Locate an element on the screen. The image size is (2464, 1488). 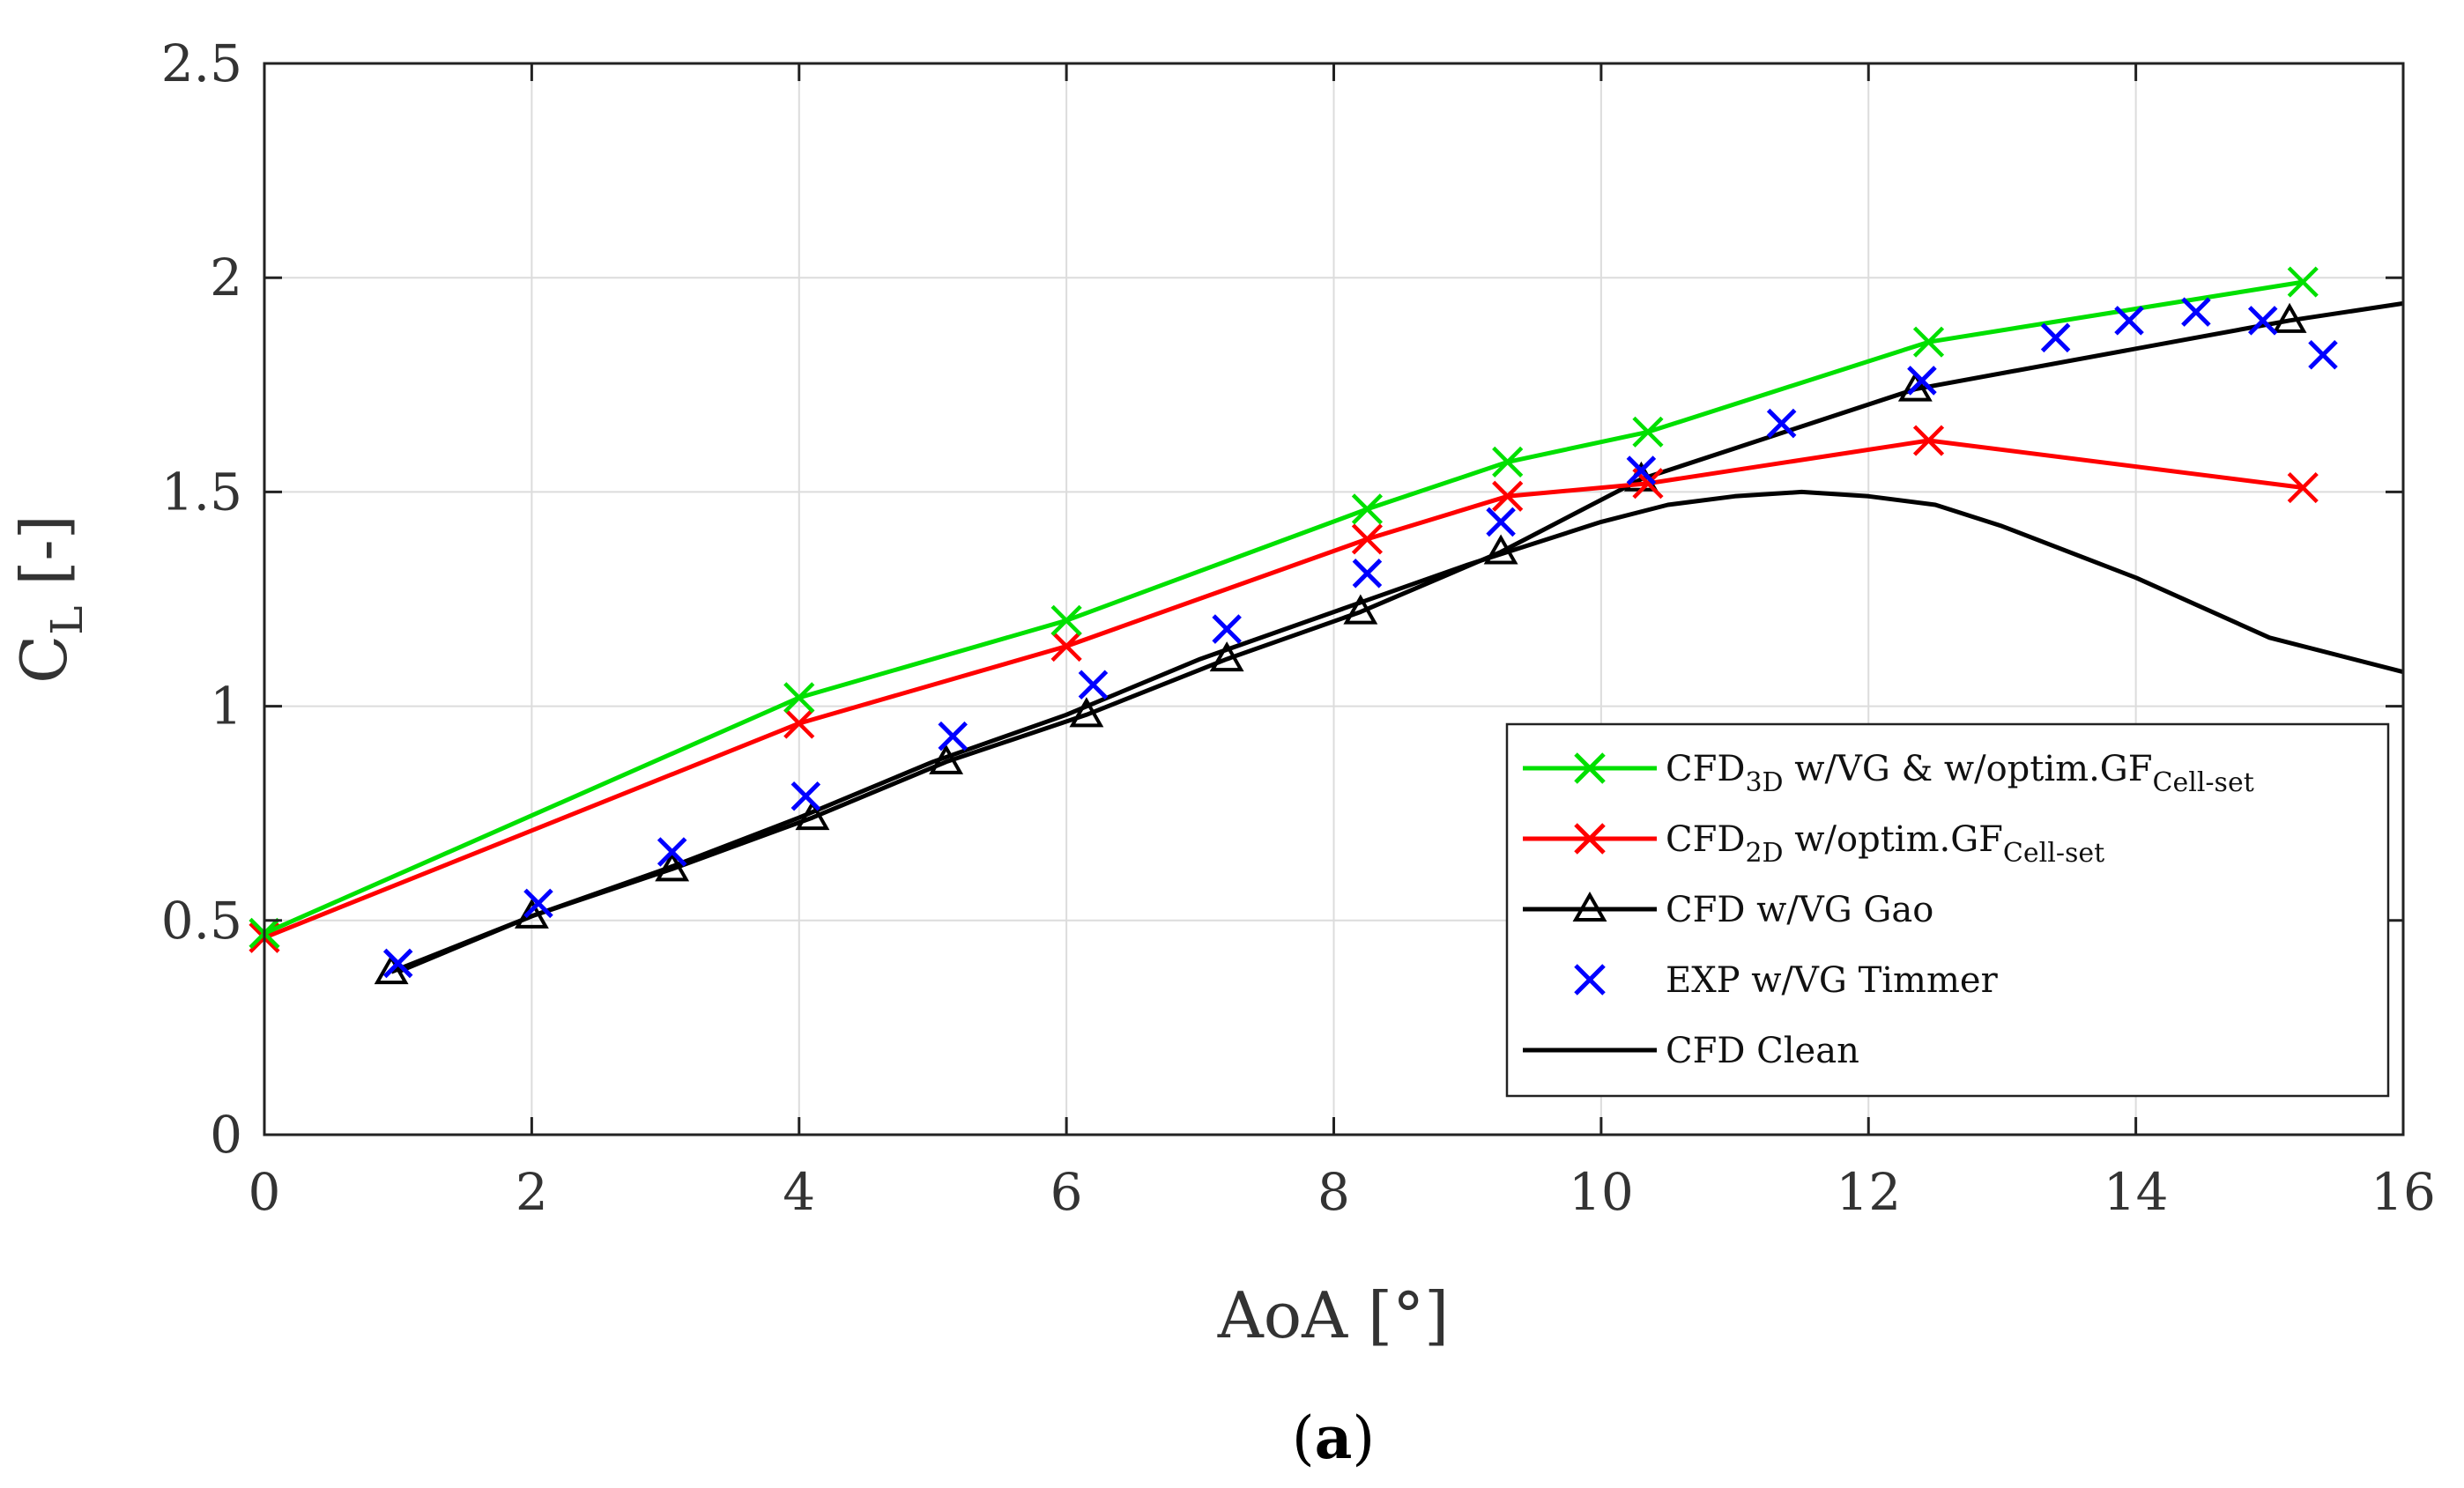
legend-entry-clean: CFD Clean is located at coordinates (1691, 1051).